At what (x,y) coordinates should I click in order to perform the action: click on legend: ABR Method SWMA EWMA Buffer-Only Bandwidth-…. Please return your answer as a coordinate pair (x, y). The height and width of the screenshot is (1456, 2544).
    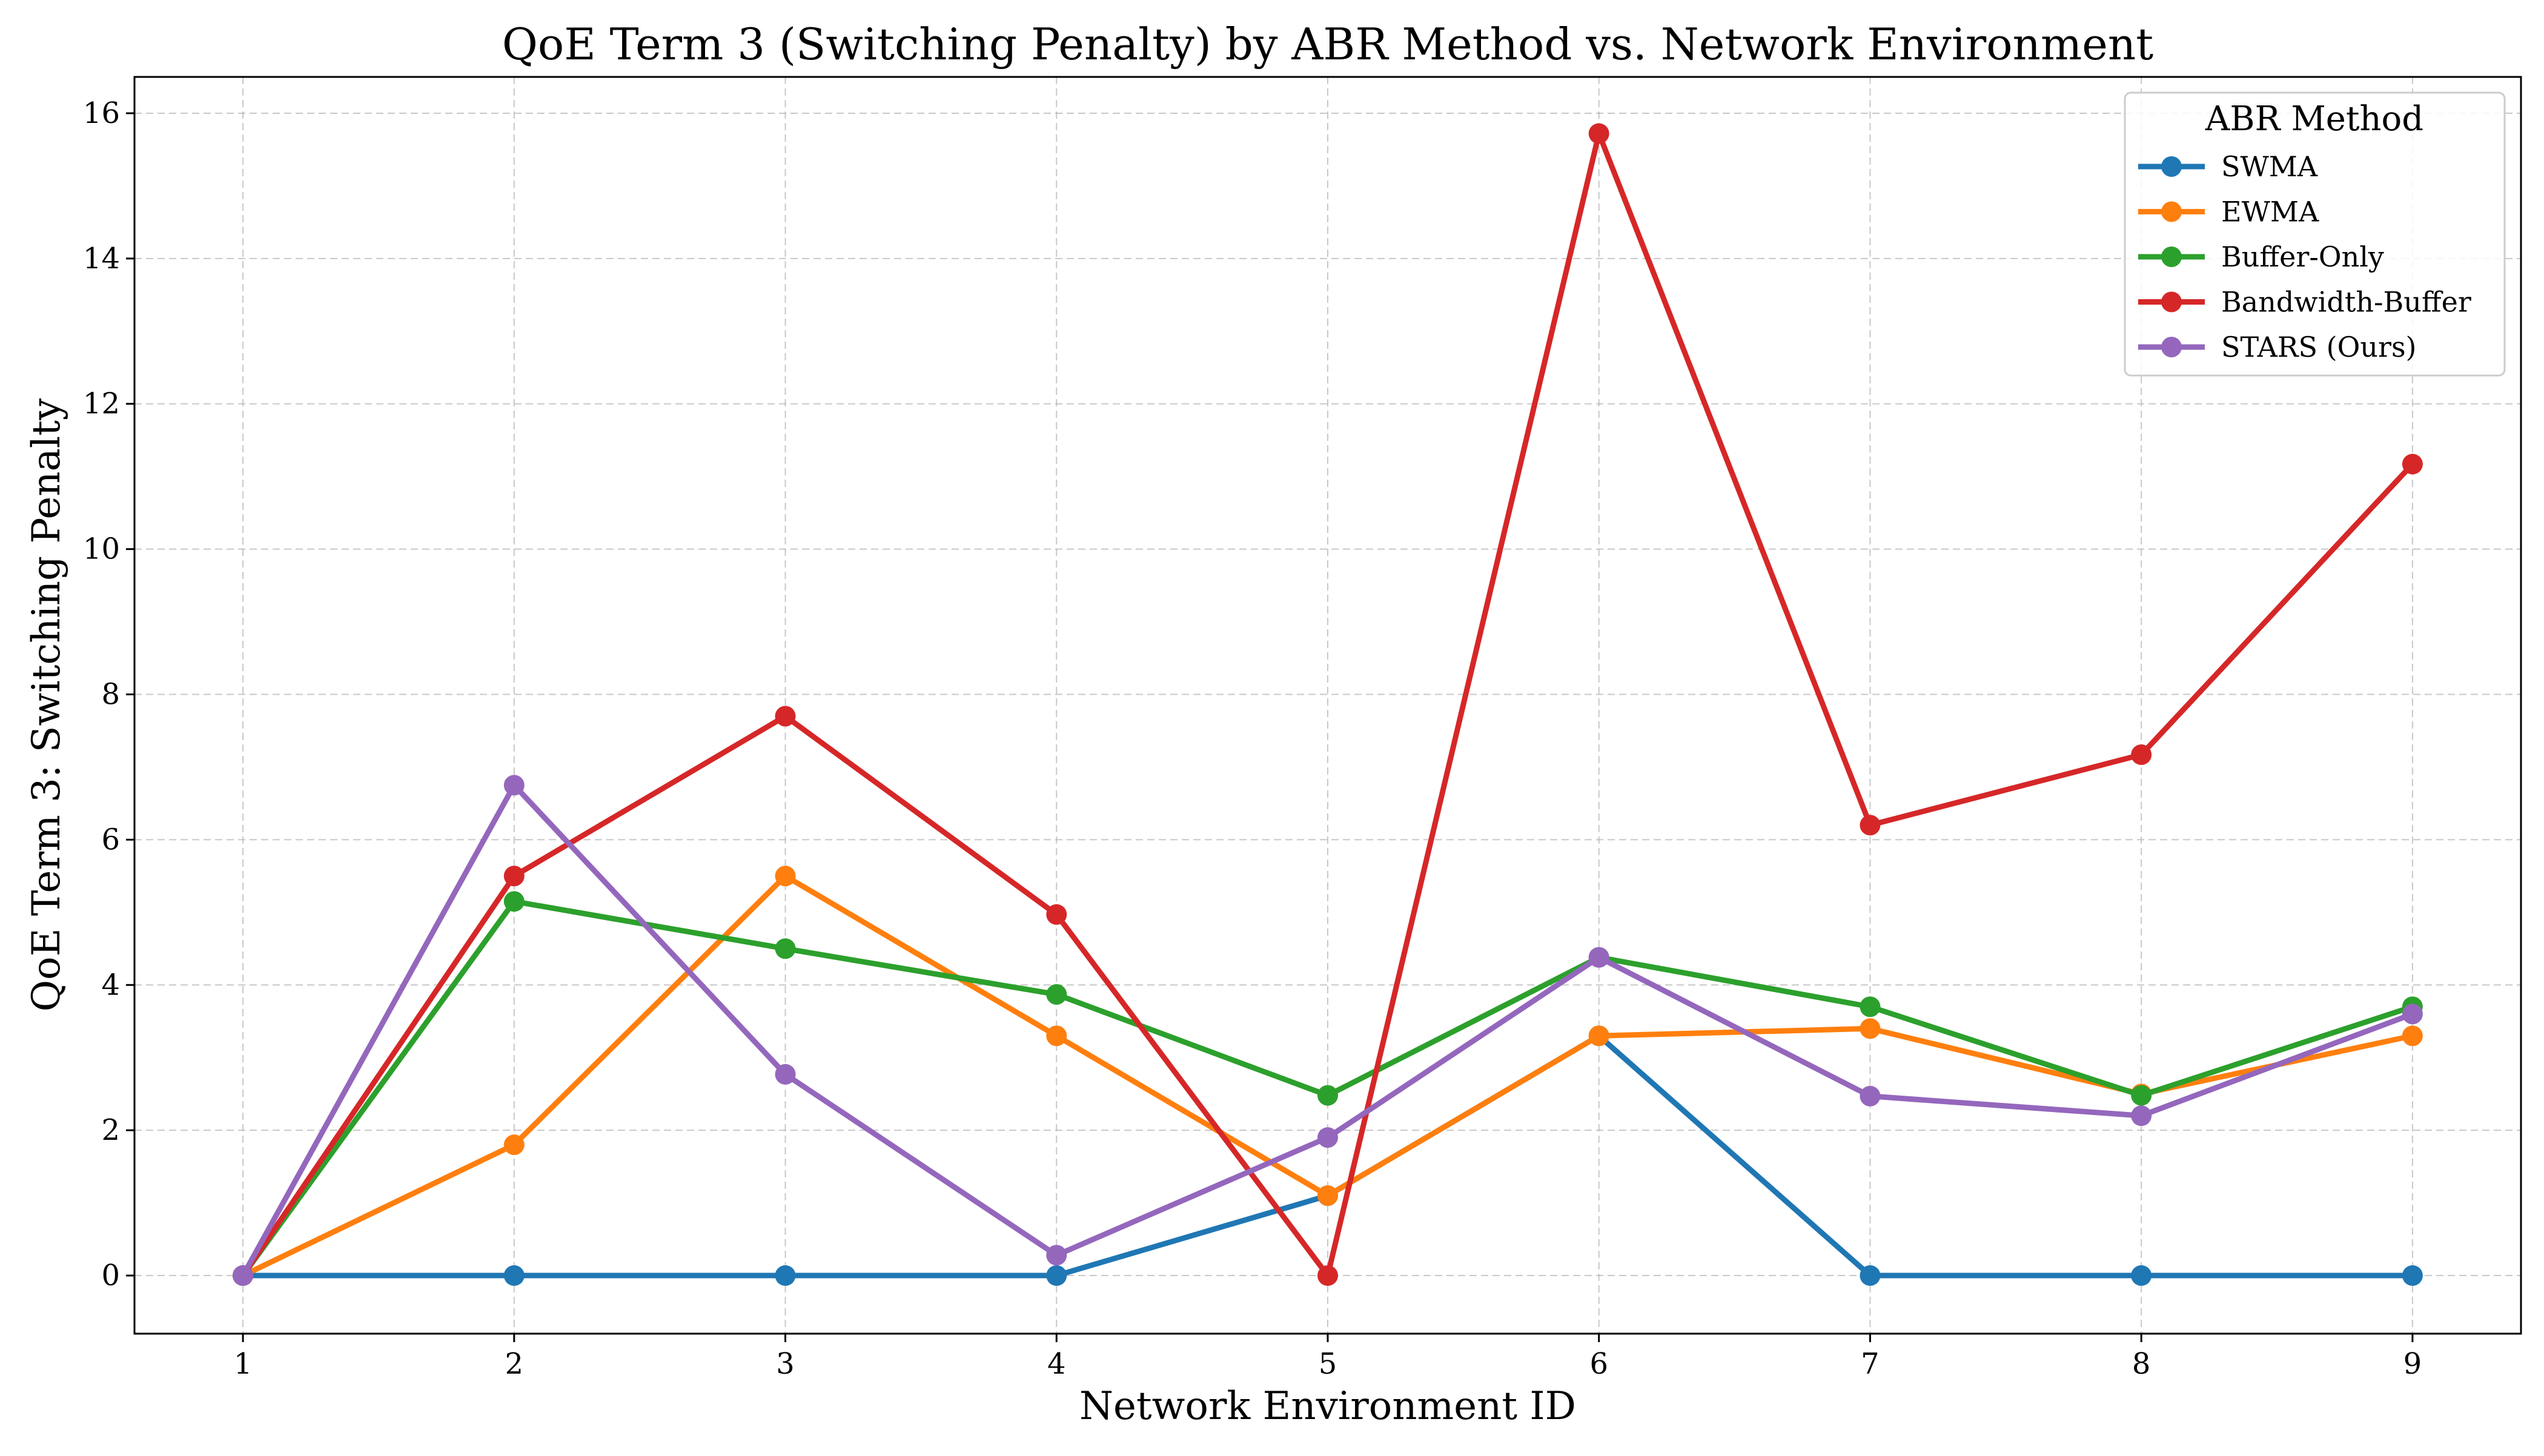
    Looking at the image, I should click on (2315, 234).